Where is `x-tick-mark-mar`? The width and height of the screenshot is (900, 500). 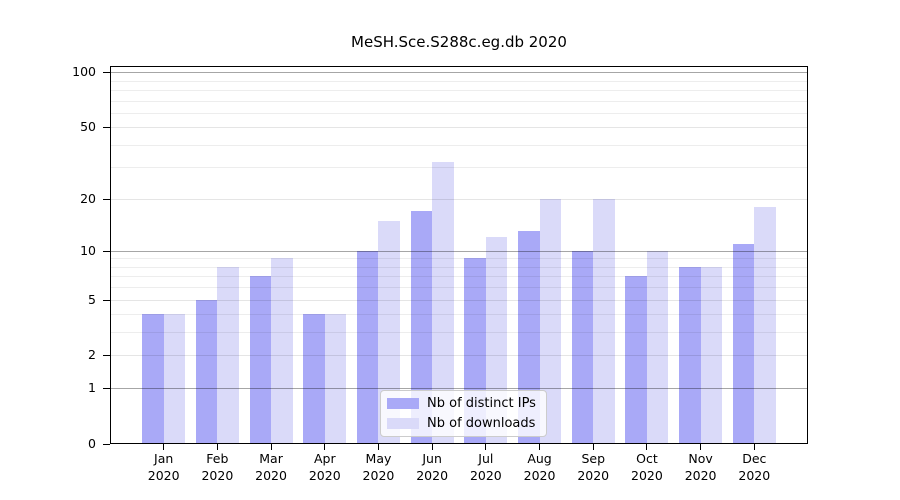
x-tick-mark-mar is located at coordinates (271, 447).